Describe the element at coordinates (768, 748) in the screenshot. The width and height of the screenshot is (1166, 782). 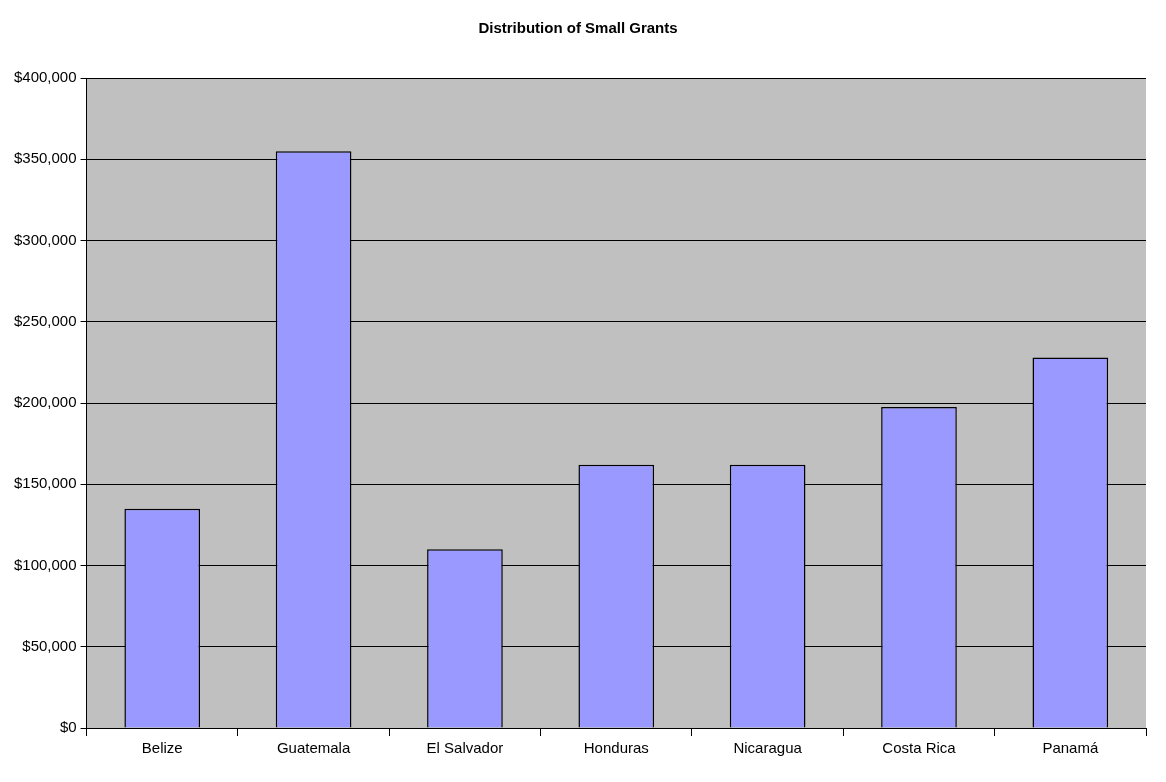
I see `x-tick-label: Nicaragua` at that location.